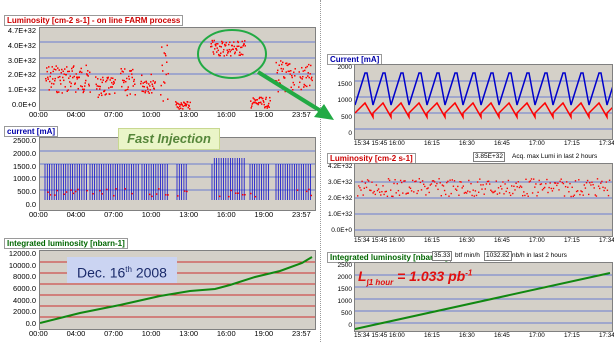 The image size is (614, 342). What do you see at coordinates (397, 240) in the screenshot?
I see `xR2-tick: 16:00` at bounding box center [397, 240].